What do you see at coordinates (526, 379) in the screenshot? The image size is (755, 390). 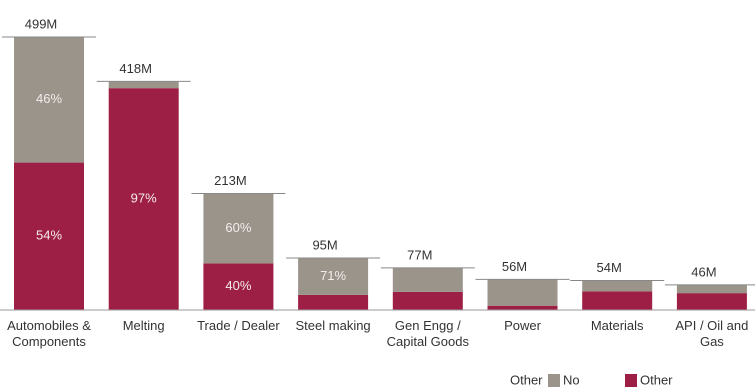 I see `legend-prefix: Other` at bounding box center [526, 379].